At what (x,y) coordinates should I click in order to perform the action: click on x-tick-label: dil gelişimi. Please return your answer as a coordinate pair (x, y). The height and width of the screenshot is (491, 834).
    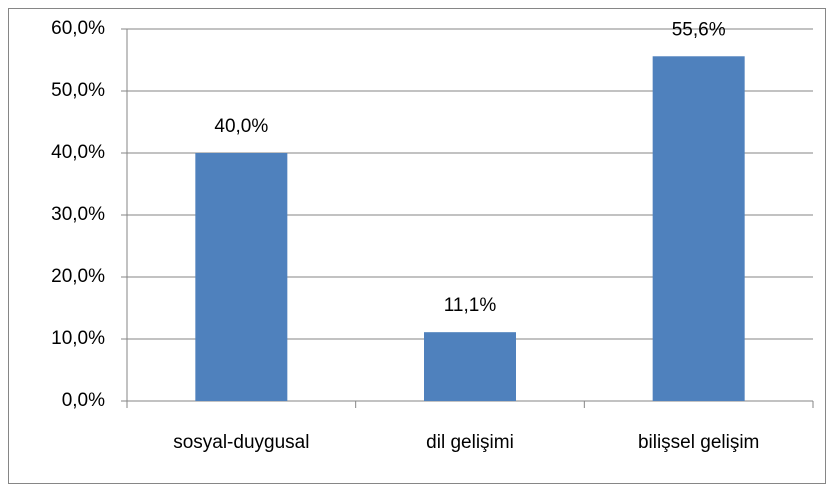
    Looking at the image, I should click on (470, 442).